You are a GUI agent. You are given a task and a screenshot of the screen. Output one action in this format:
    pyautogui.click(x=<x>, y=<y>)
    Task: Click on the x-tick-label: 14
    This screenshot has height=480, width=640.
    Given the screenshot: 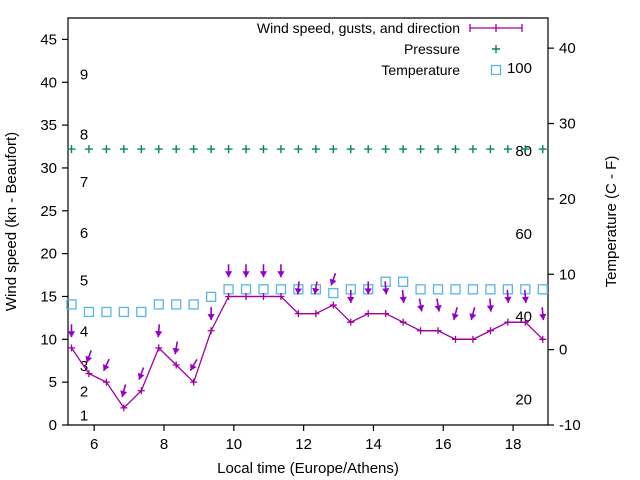 What is the action you would take?
    pyautogui.click(x=373, y=444)
    